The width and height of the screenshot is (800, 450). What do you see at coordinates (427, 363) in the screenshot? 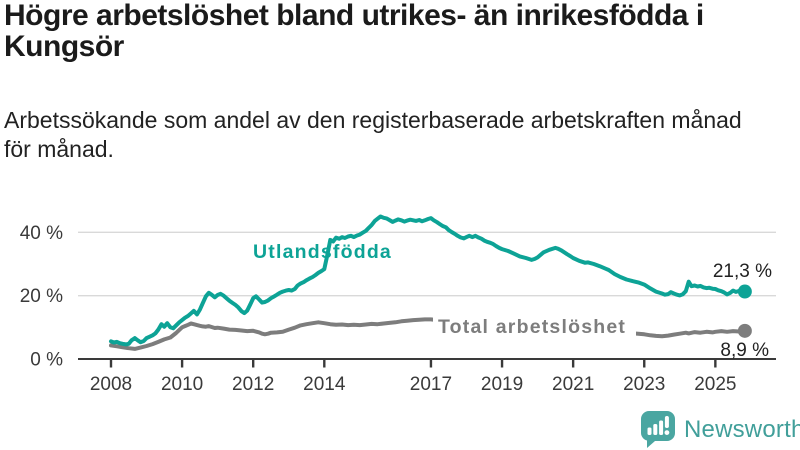
I see `axes` at bounding box center [427, 363].